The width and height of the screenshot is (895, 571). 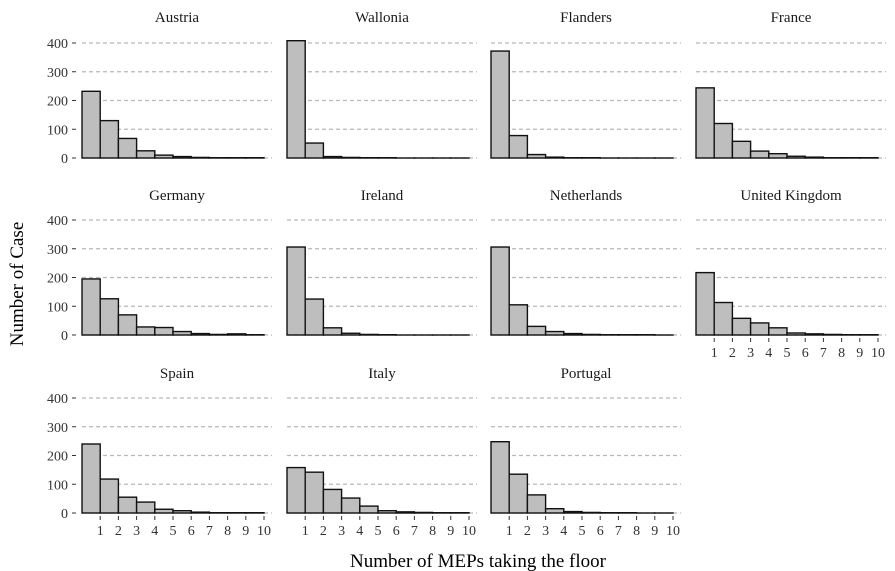 What do you see at coordinates (586, 196) in the screenshot?
I see `panel-title: Netherlands` at bounding box center [586, 196].